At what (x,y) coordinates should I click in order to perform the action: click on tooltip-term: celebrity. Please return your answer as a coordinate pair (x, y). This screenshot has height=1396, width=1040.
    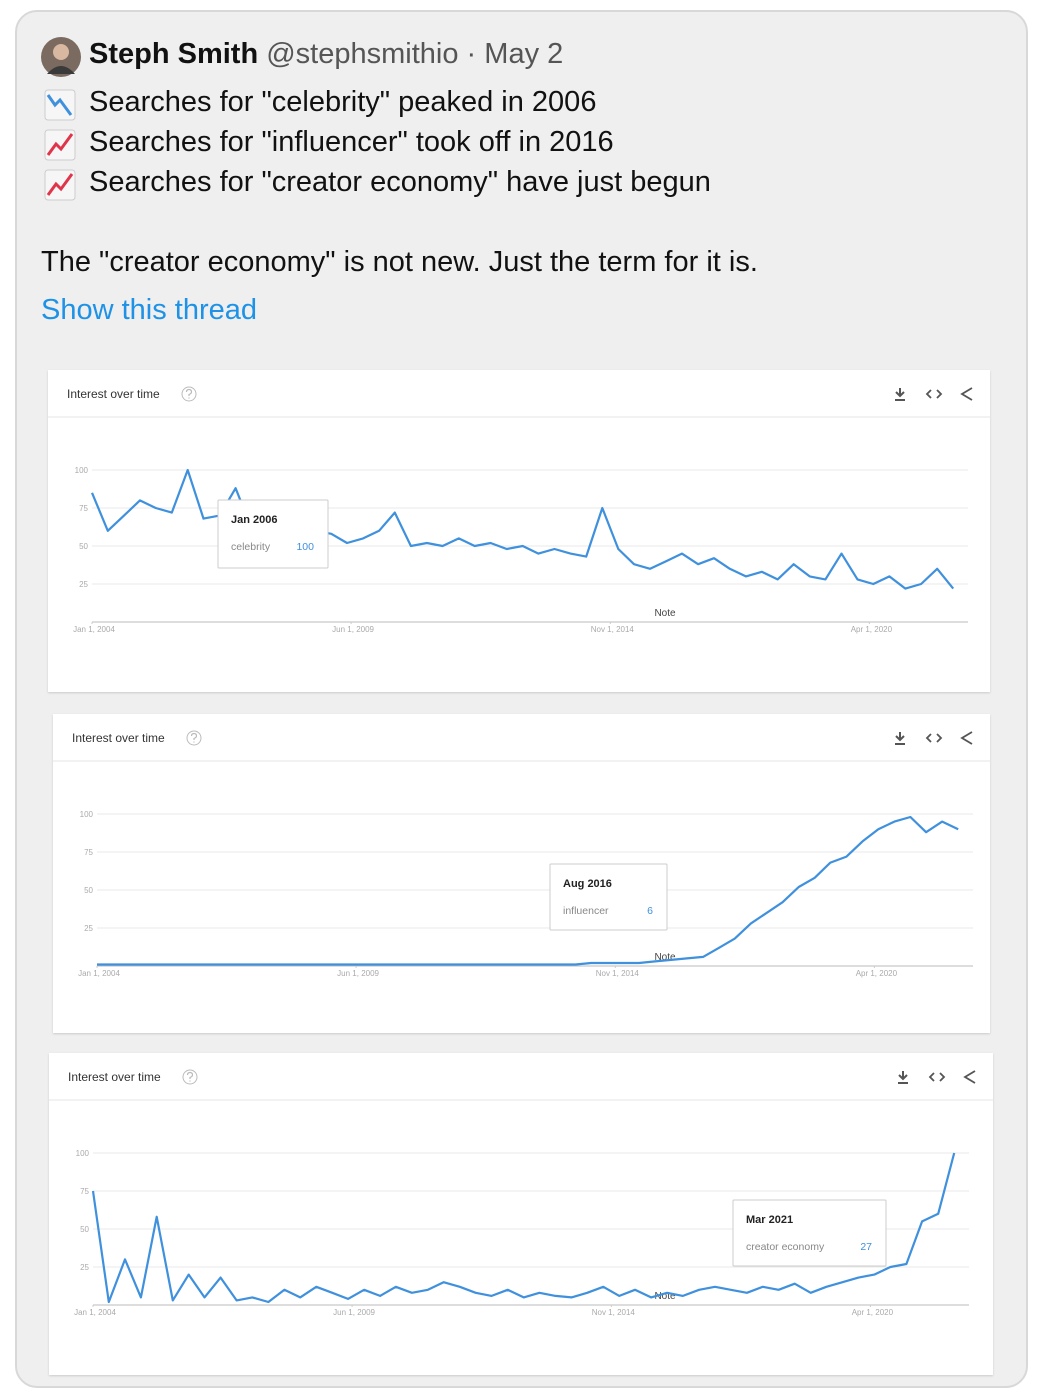
    Looking at the image, I should click on (251, 547).